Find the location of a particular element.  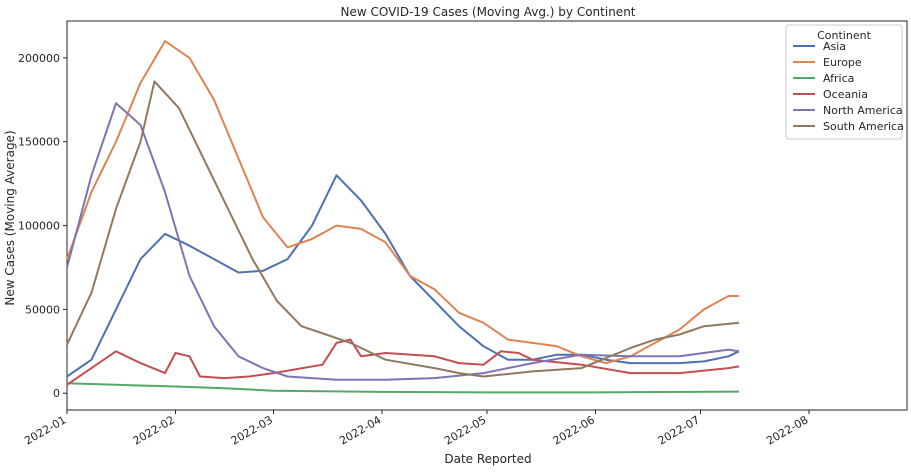

x-axis-label: Date Reported is located at coordinates (487, 459).